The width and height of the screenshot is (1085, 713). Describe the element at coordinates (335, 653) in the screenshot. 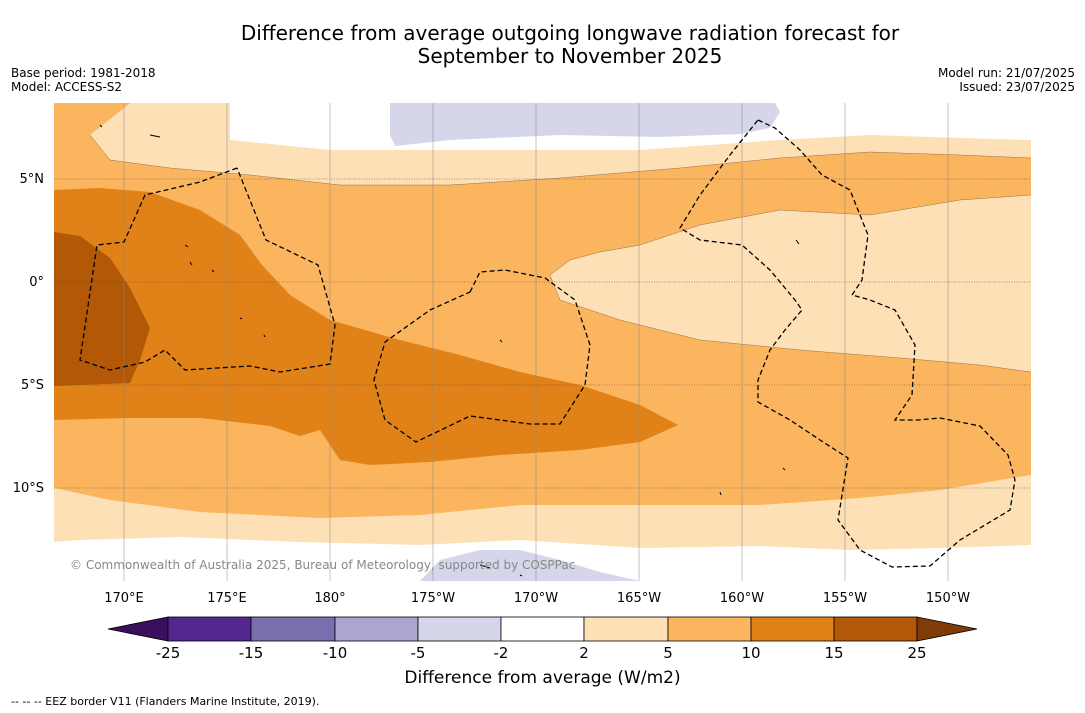

I see `cb-tick-3: -10` at that location.